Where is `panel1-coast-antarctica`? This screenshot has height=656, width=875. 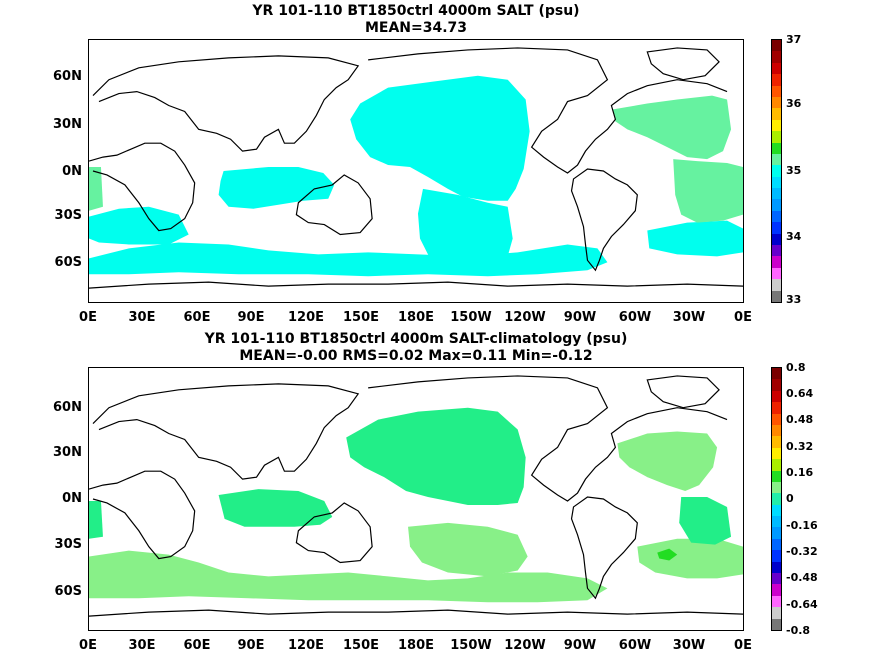
panel1-coast-antarctica is located at coordinates (416, 285).